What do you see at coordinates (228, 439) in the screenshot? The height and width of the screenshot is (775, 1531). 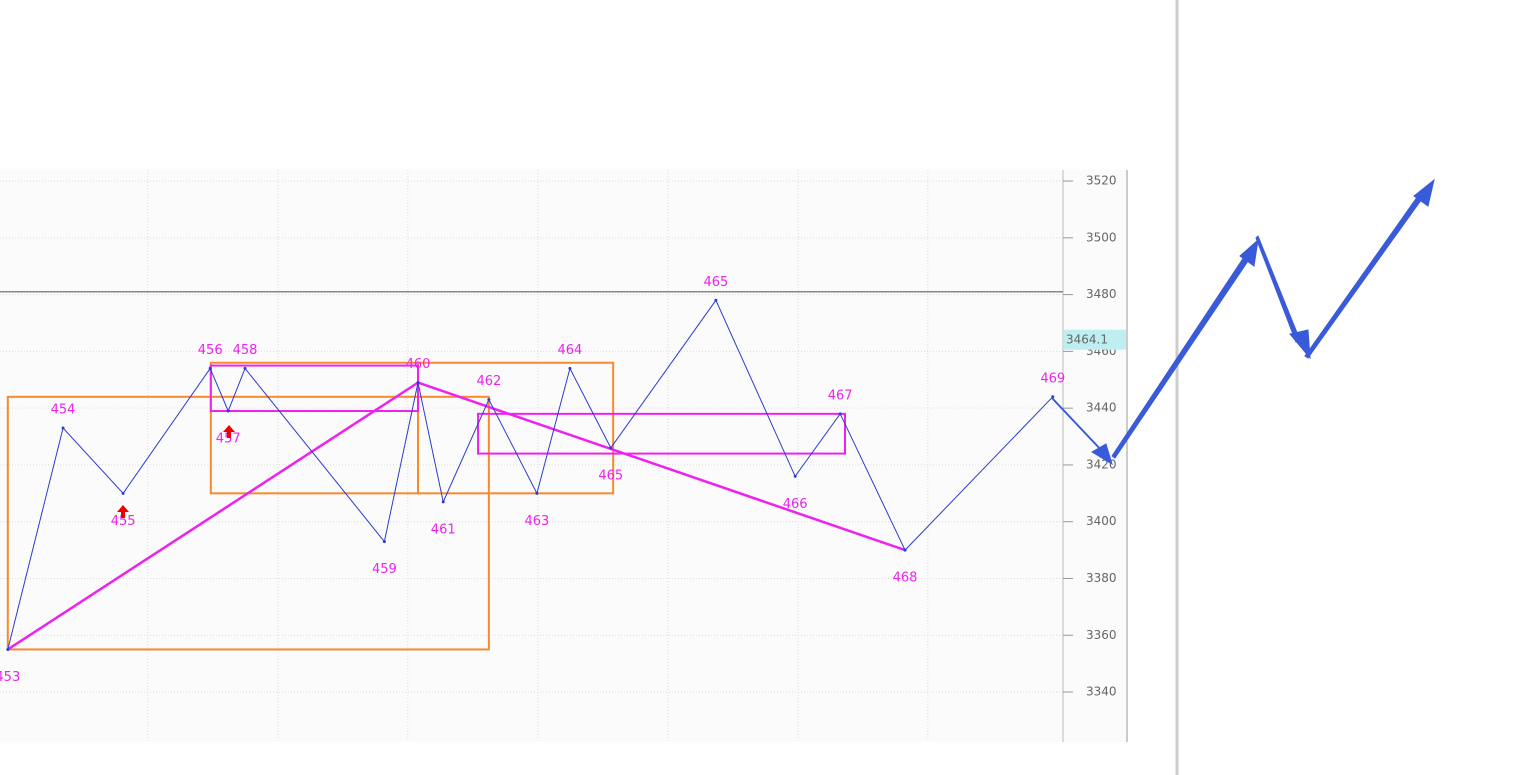 I see `pivot-label: 457` at bounding box center [228, 439].